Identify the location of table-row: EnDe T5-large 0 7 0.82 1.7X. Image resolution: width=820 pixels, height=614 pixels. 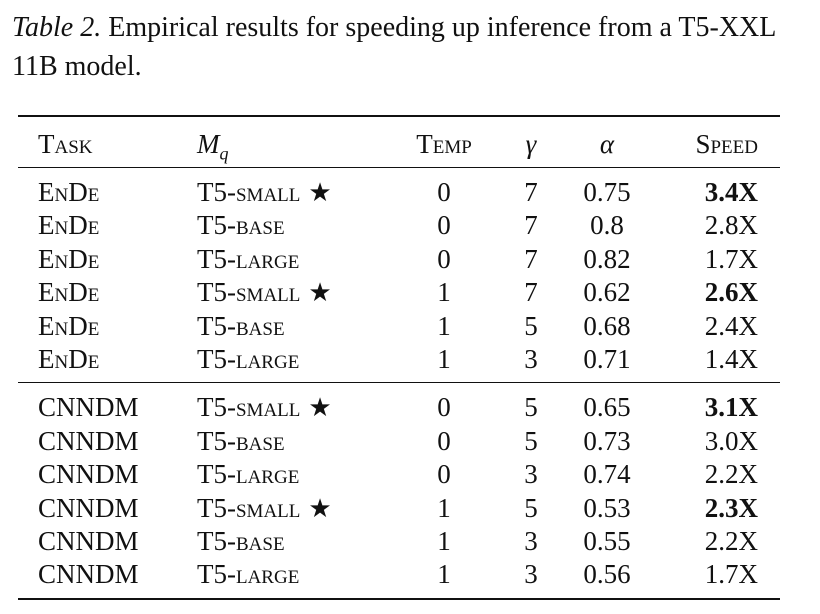
(399, 259).